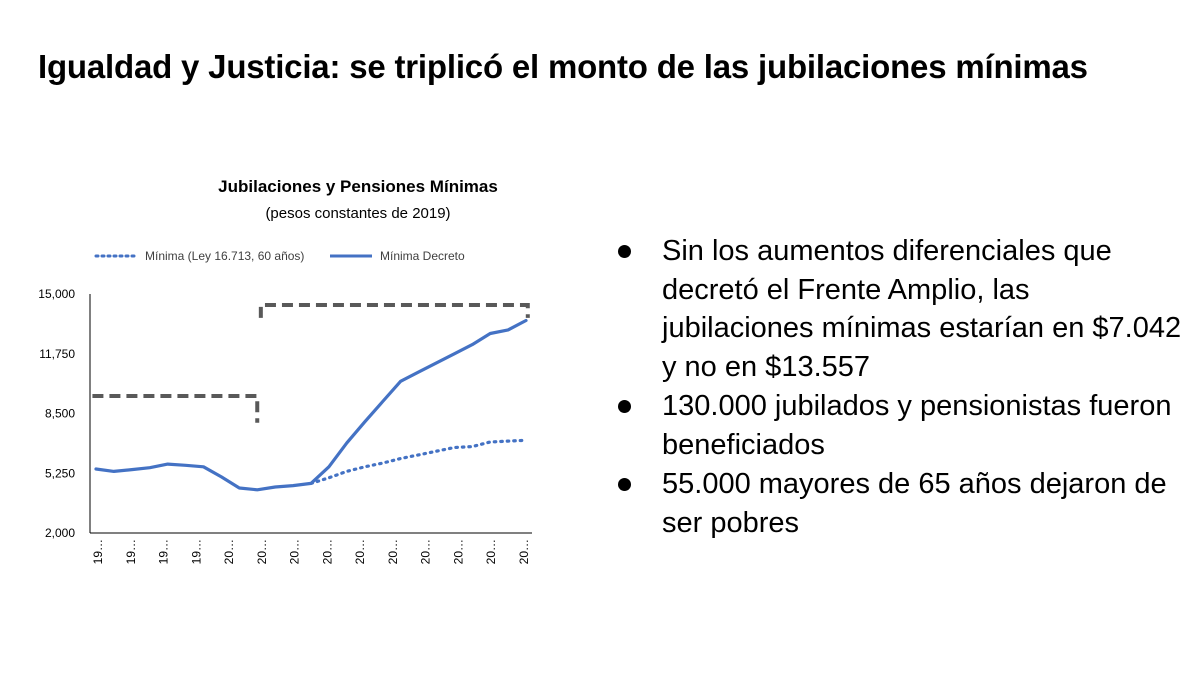 Image resolution: width=1200 pixels, height=675 pixels. I want to click on y-tick-label: 8,500, so click(60, 414).